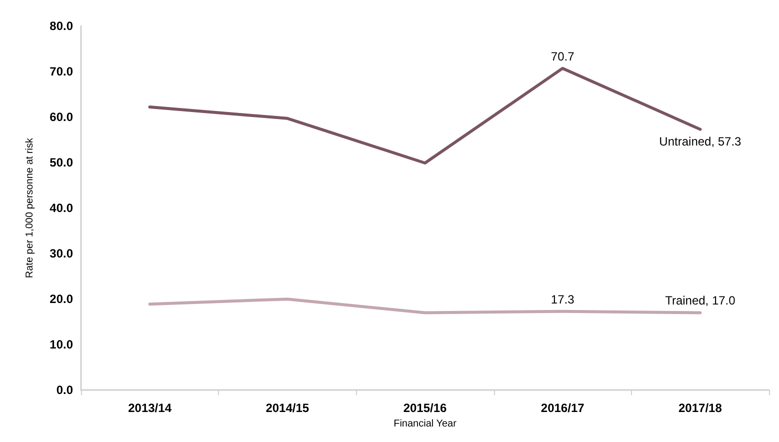 Image resolution: width=779 pixels, height=442 pixels. Describe the element at coordinates (62, 253) in the screenshot. I see `y-tick-label: 30.0` at that location.